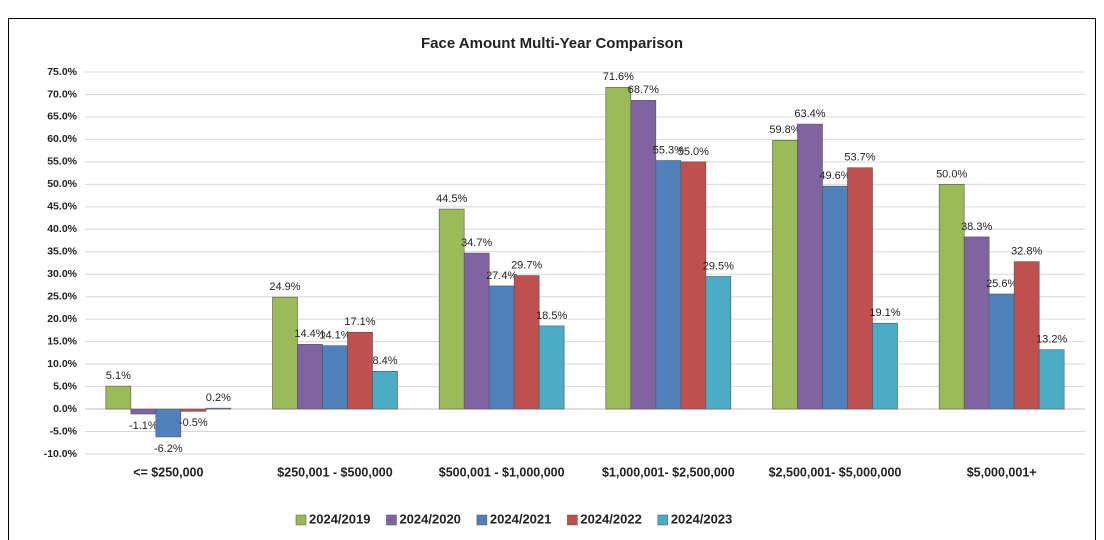 Image resolution: width=1104 pixels, height=540 pixels. What do you see at coordinates (610, 518) in the screenshot?
I see `legend-label: 2024/2022` at bounding box center [610, 518].